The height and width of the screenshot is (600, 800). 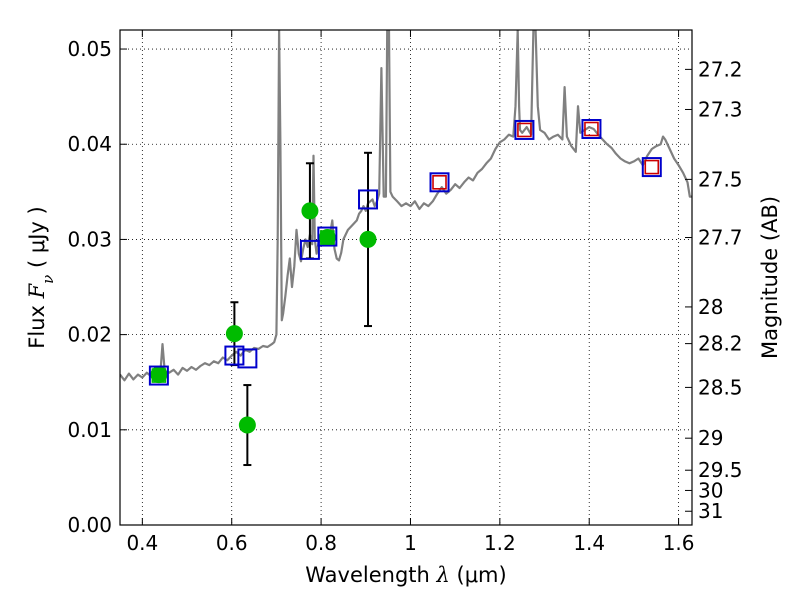 What do you see at coordinates (37, 323) in the screenshot?
I see `y-label-part: Flux` at bounding box center [37, 323].